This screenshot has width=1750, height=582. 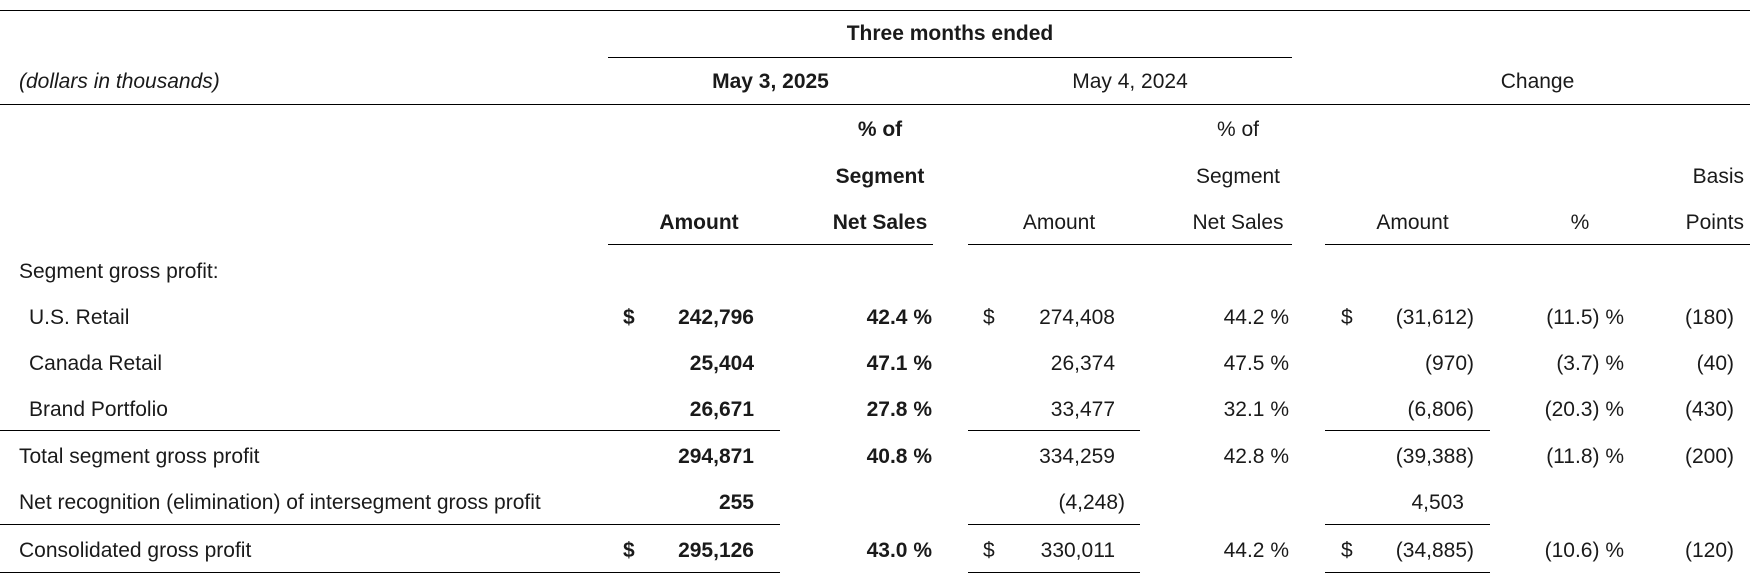 What do you see at coordinates (1440, 409) in the screenshot?
I see `change-amount: (6,806)` at bounding box center [1440, 409].